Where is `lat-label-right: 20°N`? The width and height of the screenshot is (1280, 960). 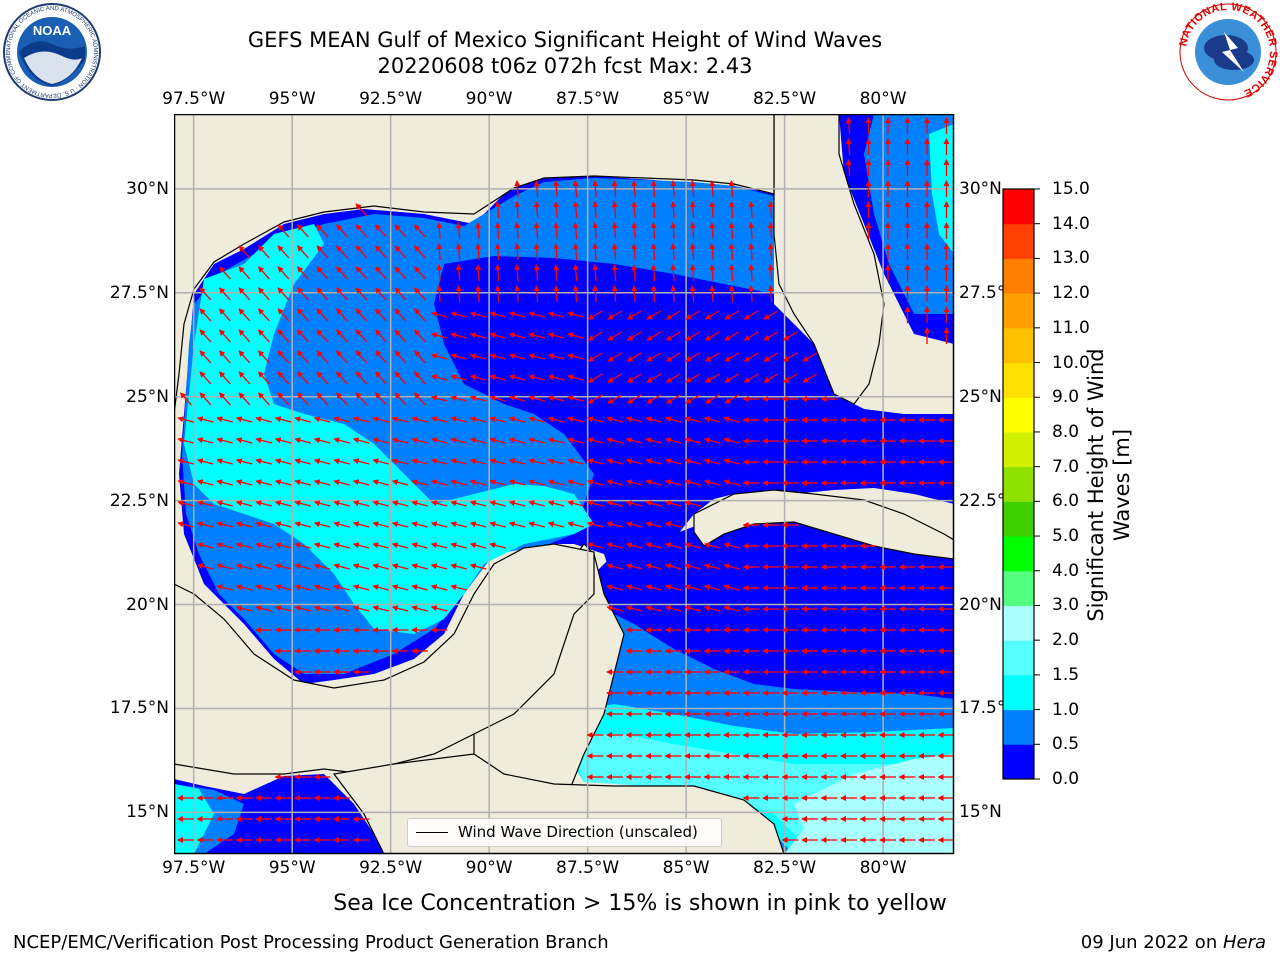
lat-label-right: 20°N is located at coordinates (980, 604).